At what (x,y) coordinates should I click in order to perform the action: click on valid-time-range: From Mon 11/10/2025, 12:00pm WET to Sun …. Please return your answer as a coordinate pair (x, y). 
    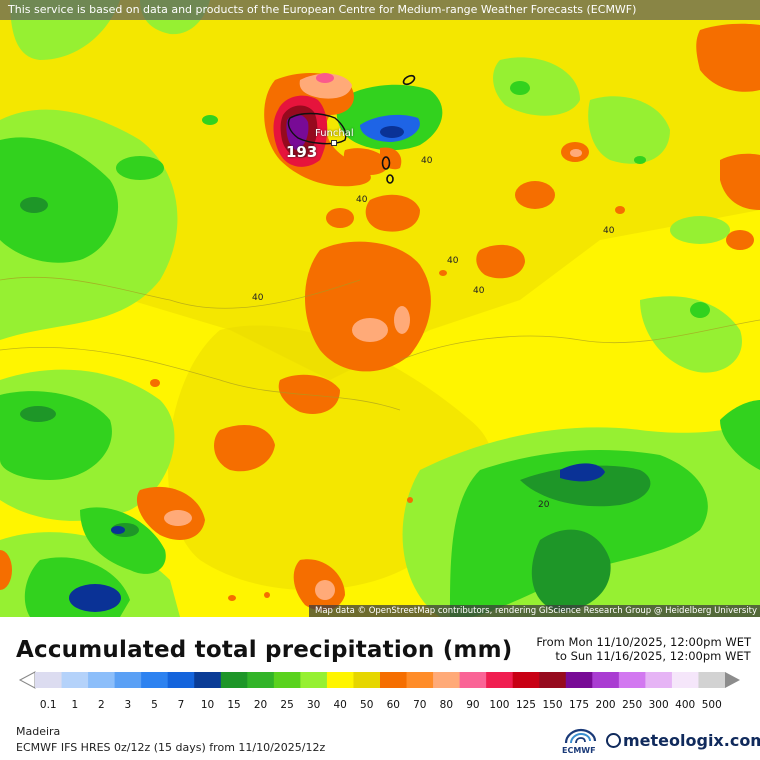
    Looking at the image, I should click on (643, 649).